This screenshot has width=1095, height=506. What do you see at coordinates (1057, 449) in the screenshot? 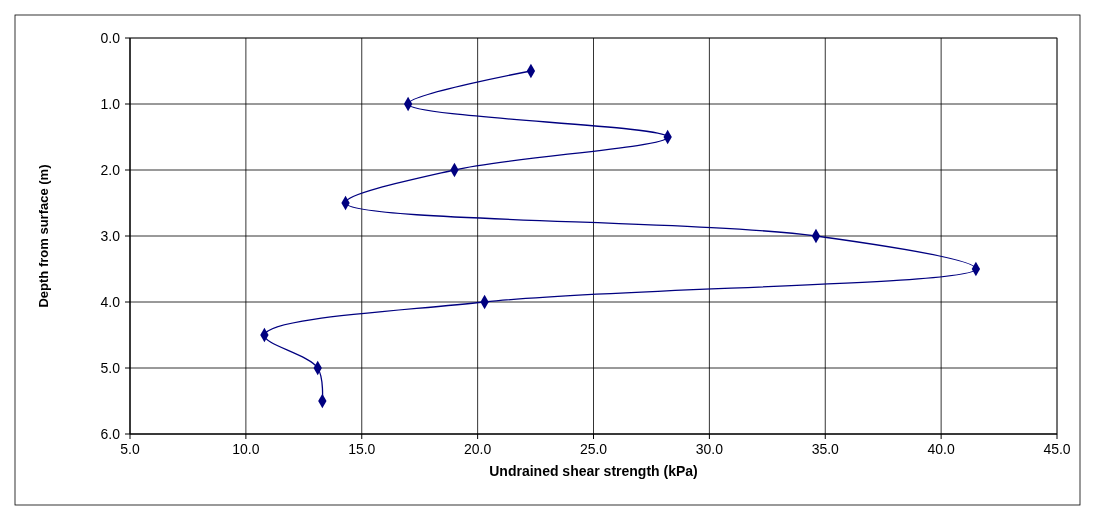
I see `x-tick-label: 45.0` at bounding box center [1057, 449].